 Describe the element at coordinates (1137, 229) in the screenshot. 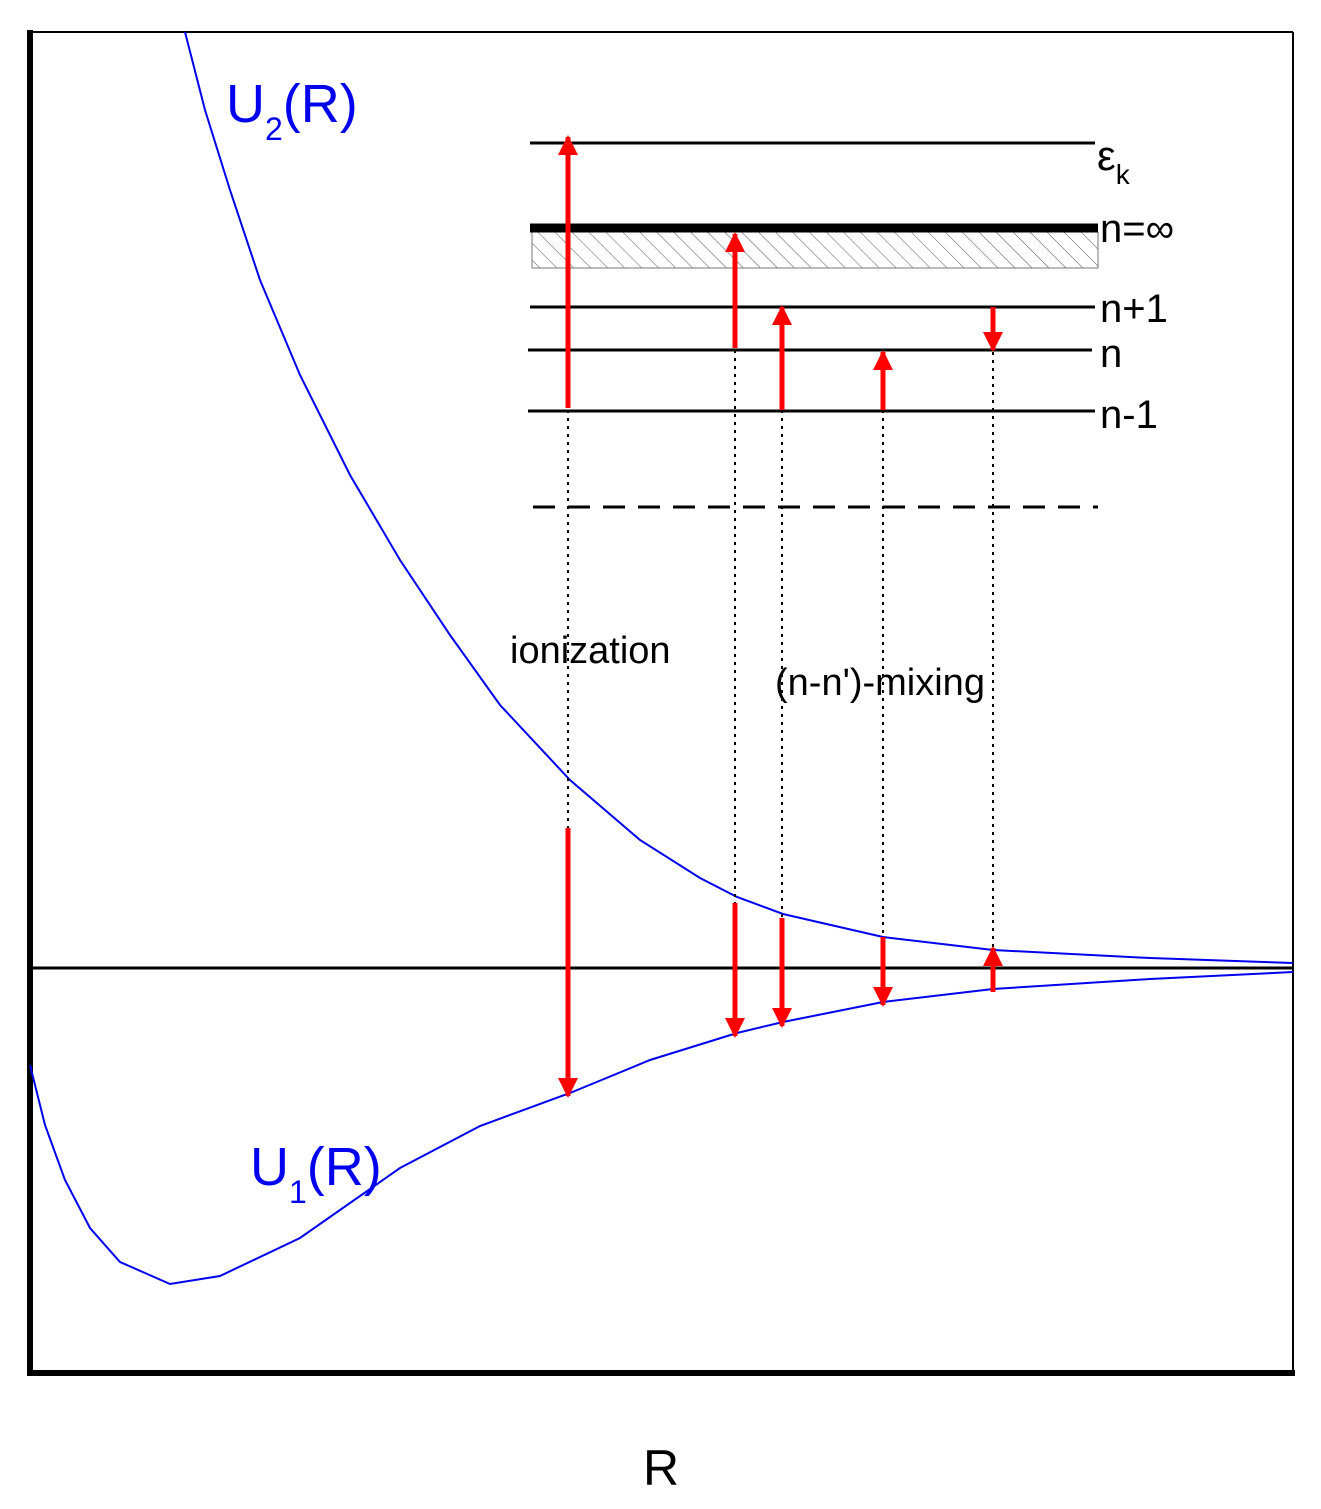

I see `infinity-label: n=∞` at that location.